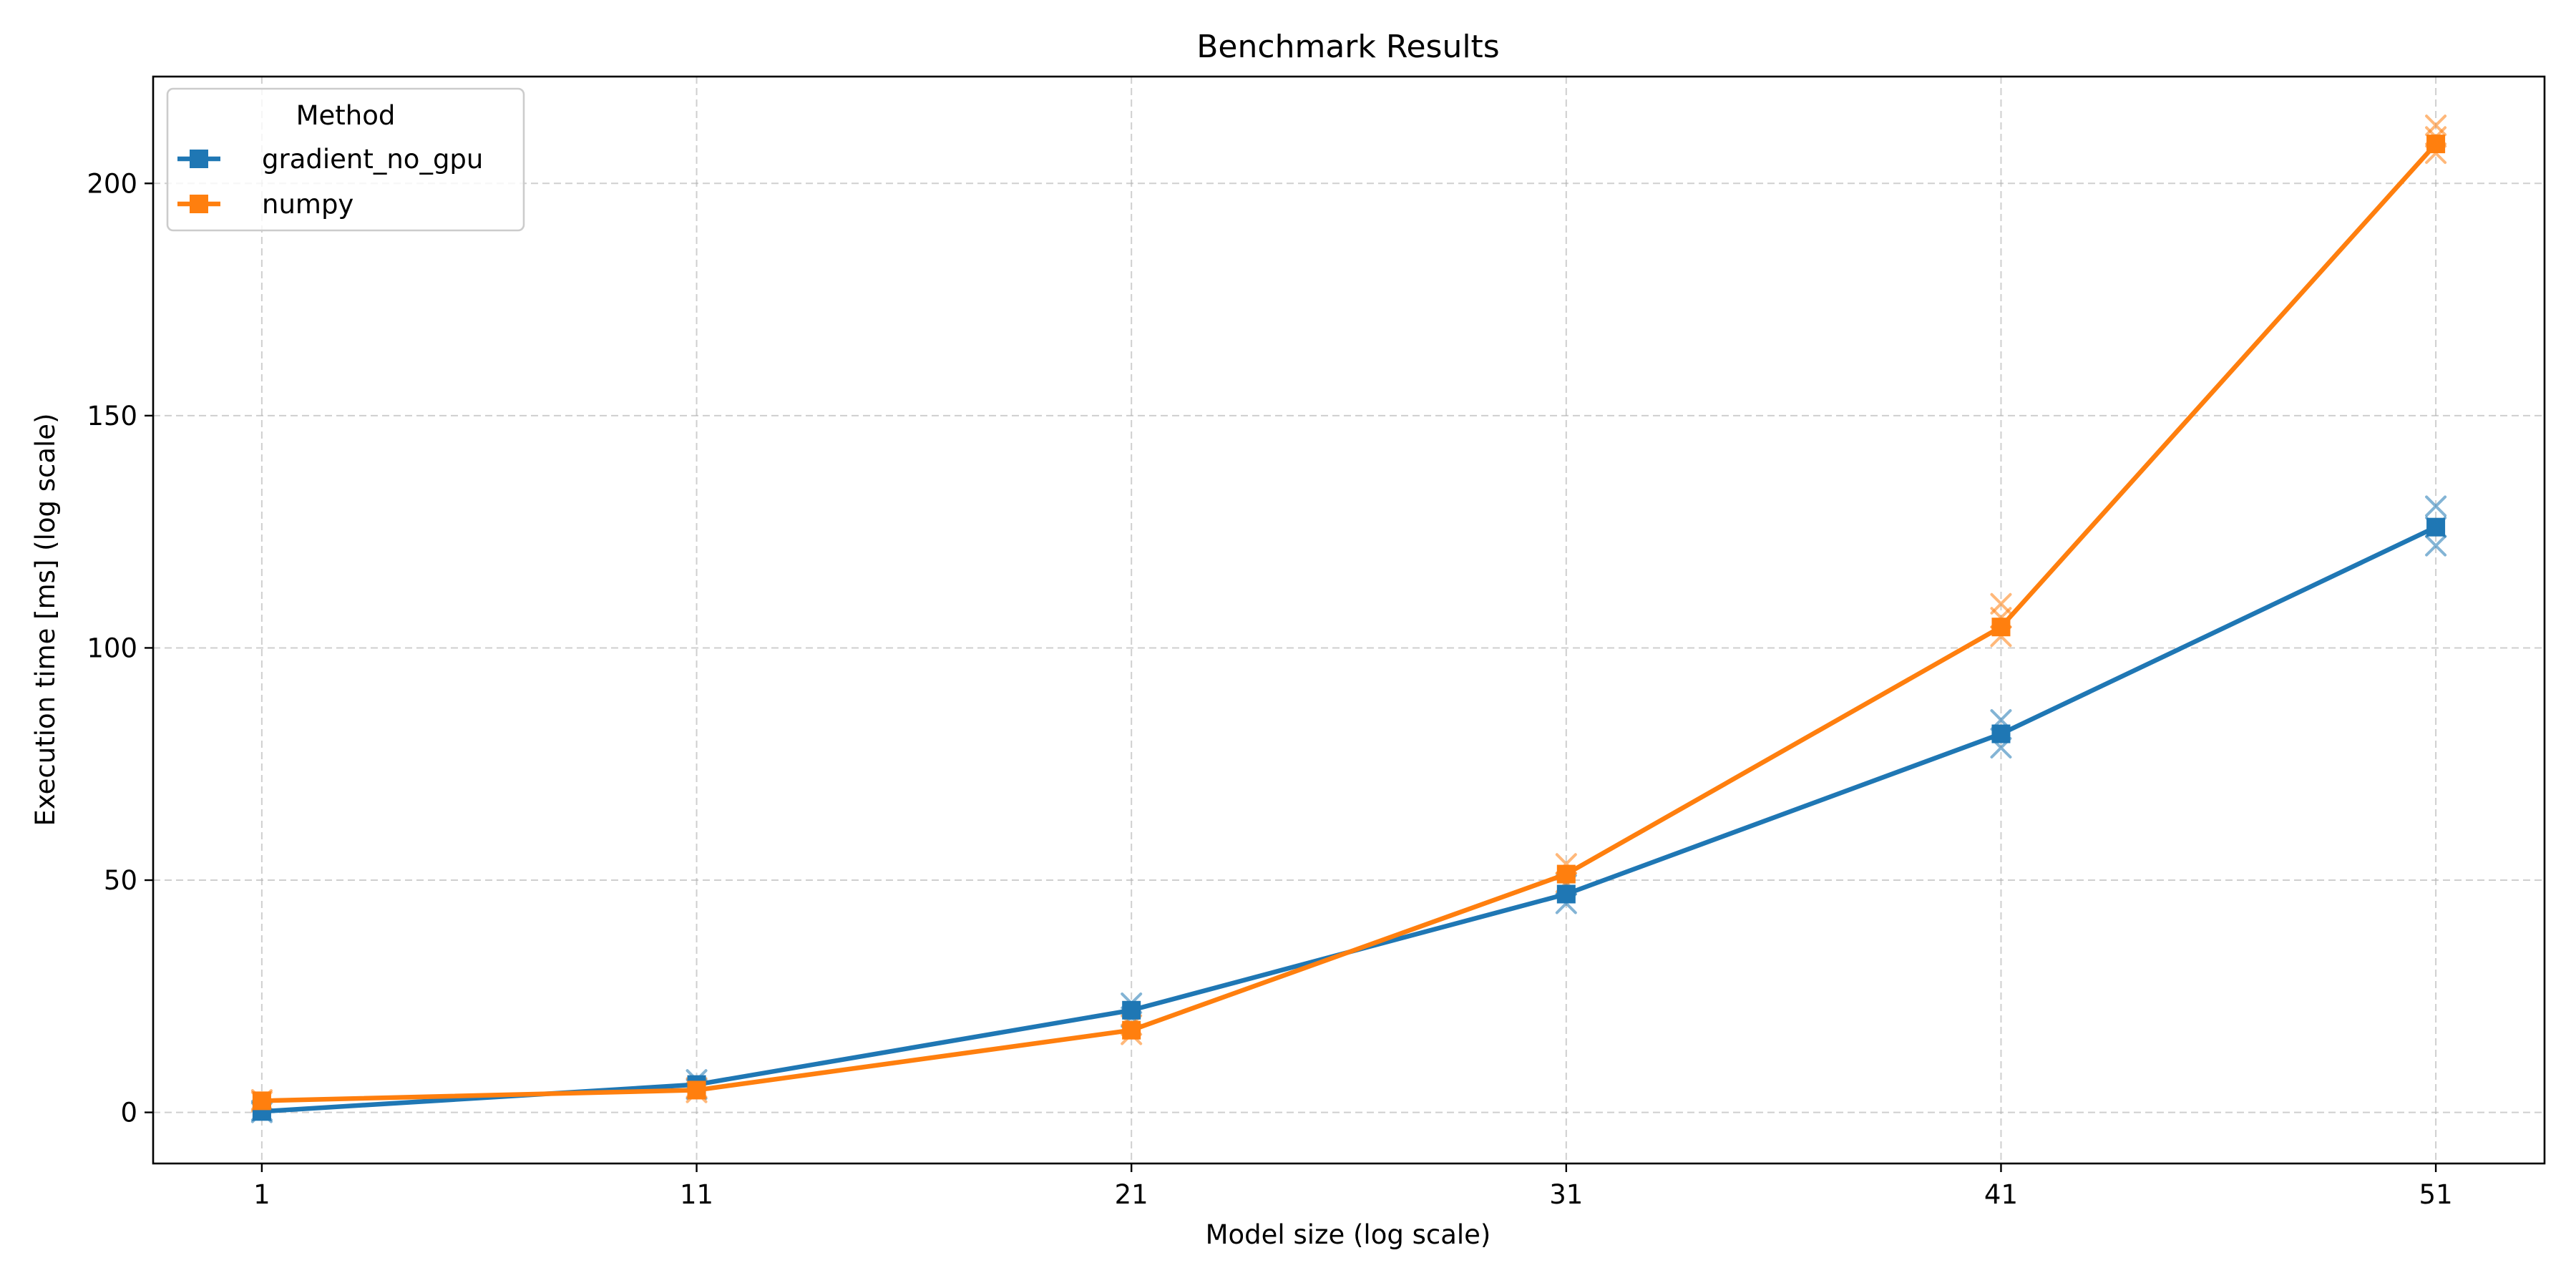  What do you see at coordinates (112, 183) in the screenshot?
I see `y-tick-label: 200` at bounding box center [112, 183].